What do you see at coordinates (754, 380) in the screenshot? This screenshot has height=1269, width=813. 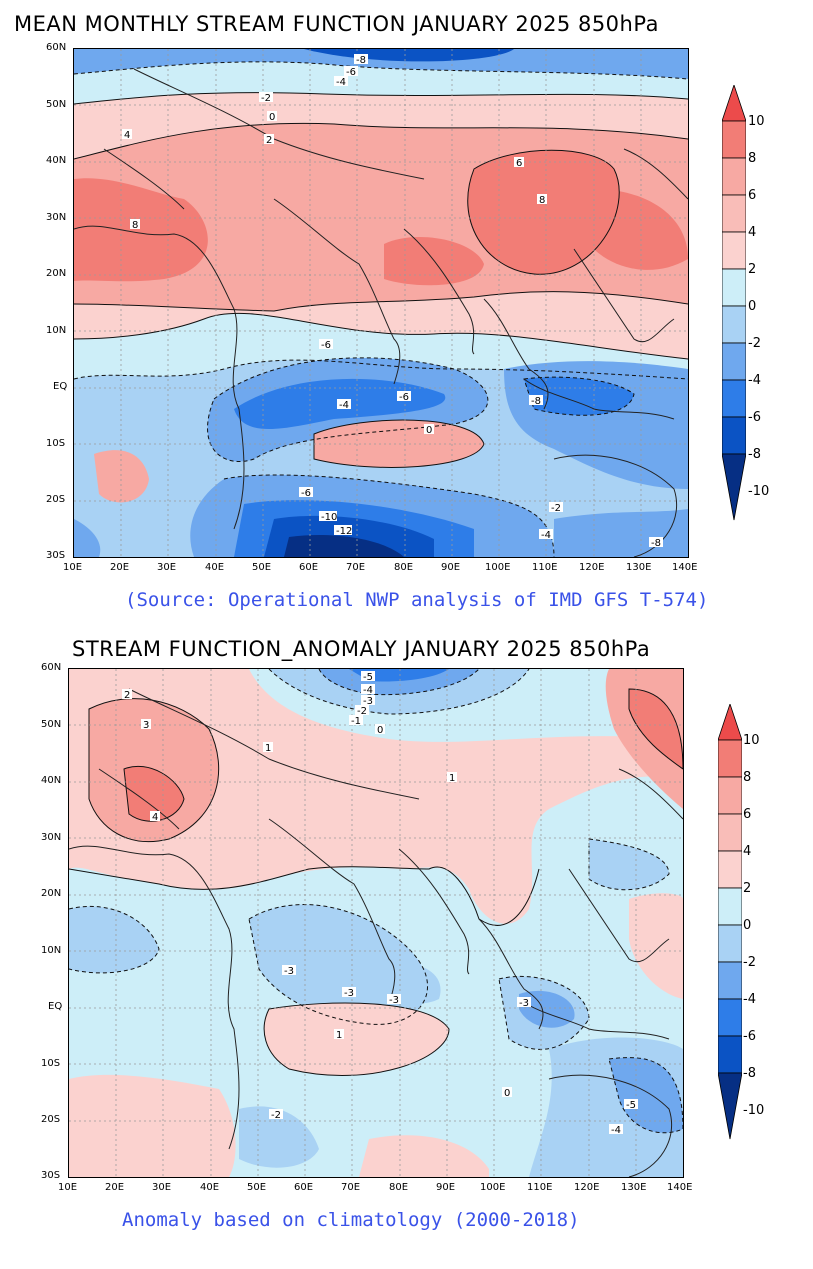 I see `colorbar-tick: -4` at bounding box center [754, 380].